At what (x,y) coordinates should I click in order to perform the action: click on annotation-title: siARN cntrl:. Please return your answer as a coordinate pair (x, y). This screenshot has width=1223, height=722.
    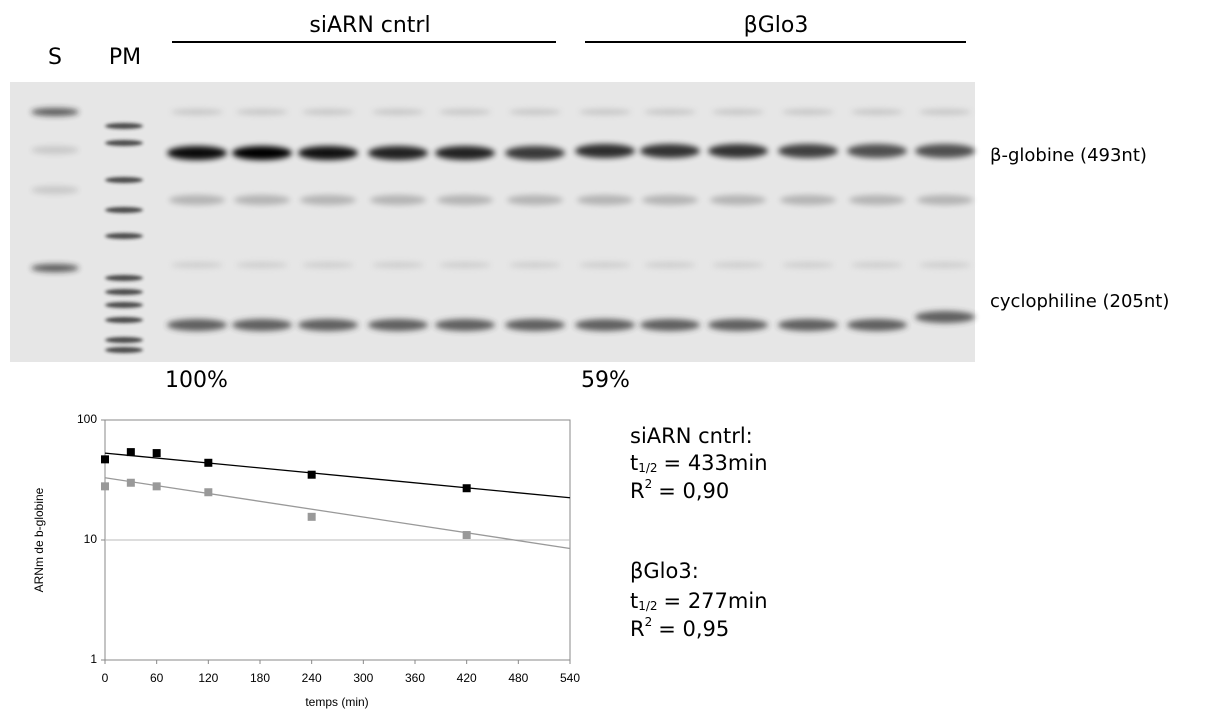
    Looking at the image, I should click on (691, 436).